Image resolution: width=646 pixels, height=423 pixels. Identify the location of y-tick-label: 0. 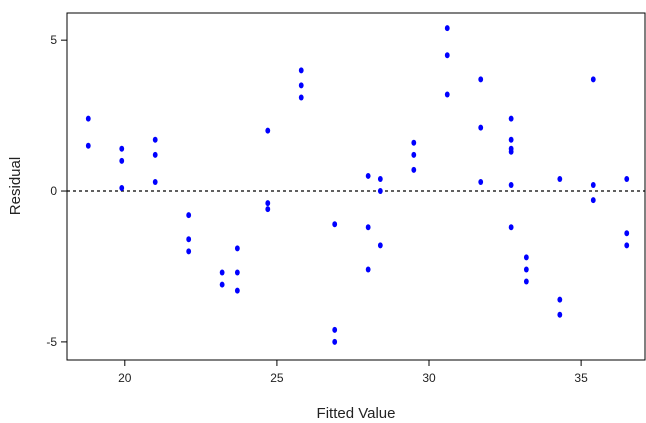
(53, 191).